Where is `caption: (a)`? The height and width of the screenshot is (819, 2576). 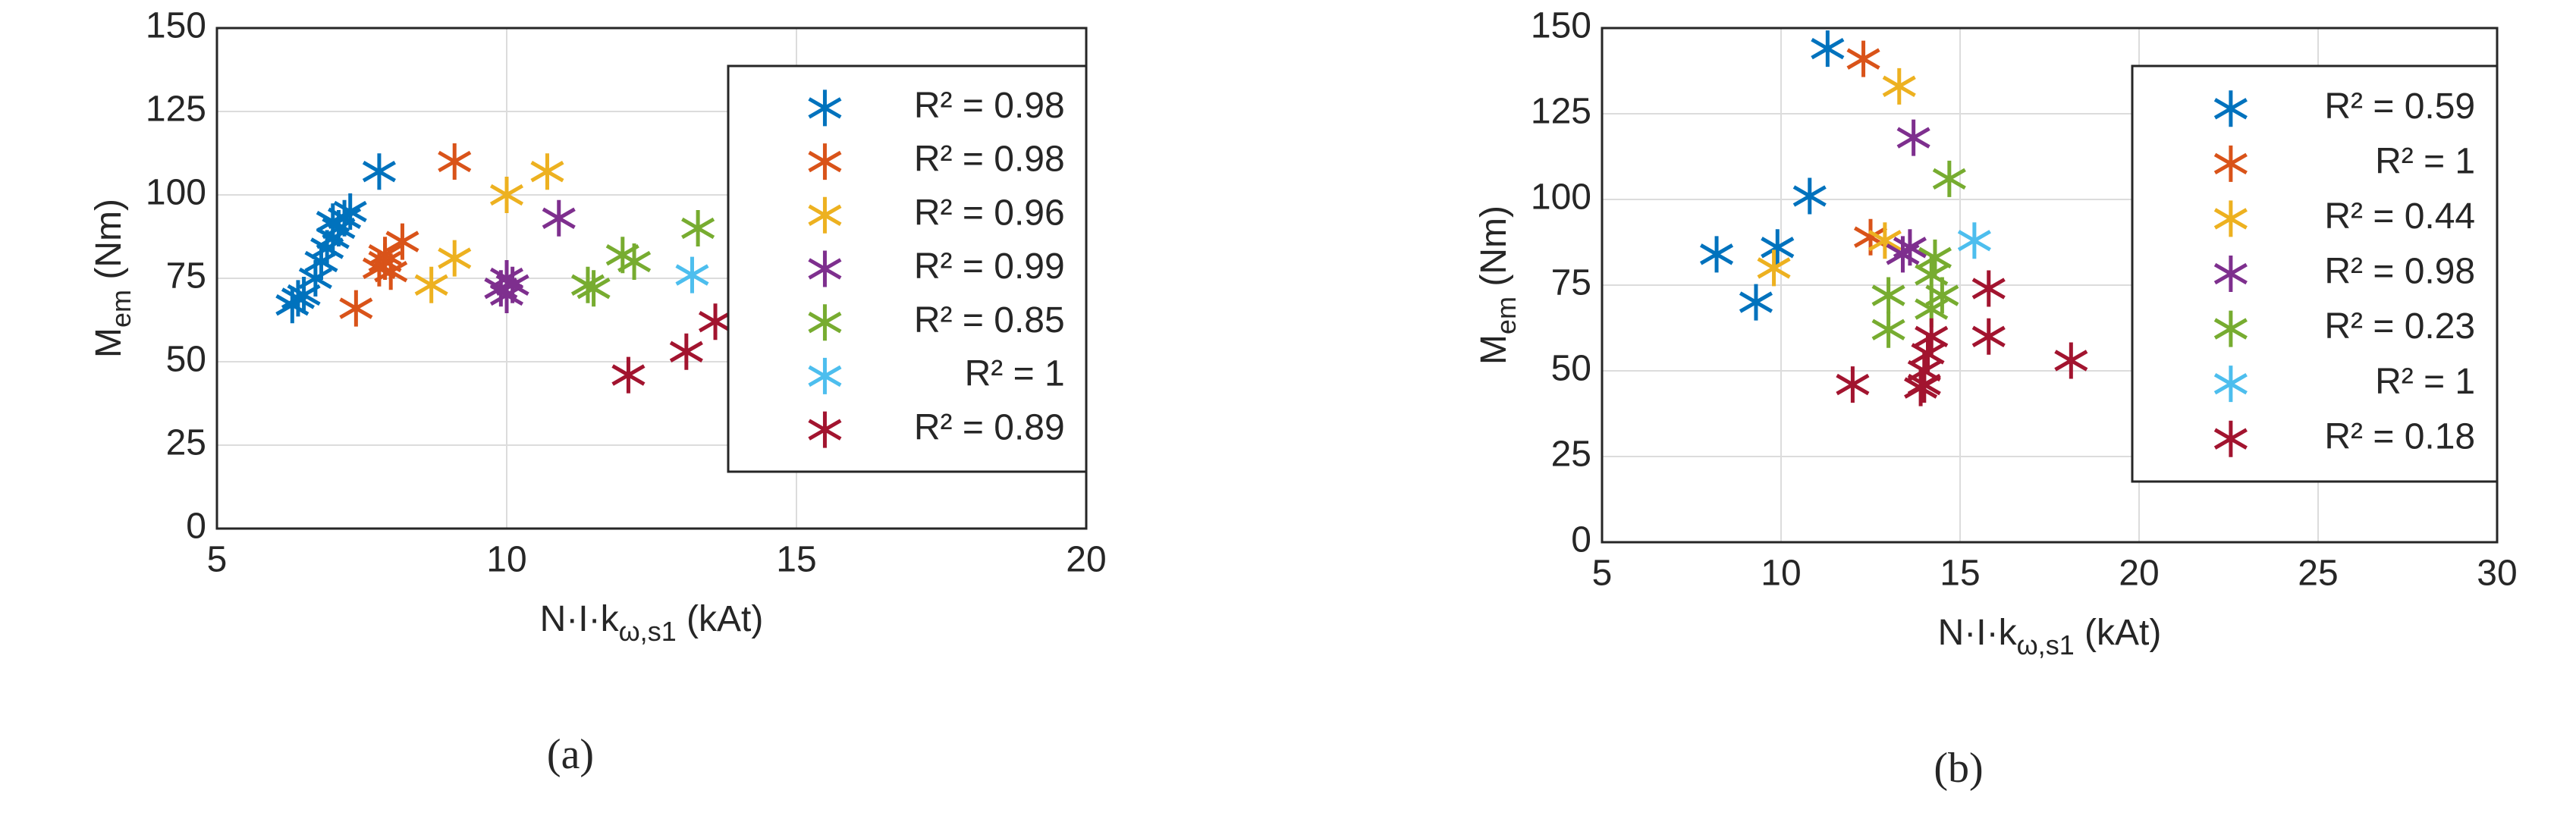
caption: (a) is located at coordinates (570, 754).